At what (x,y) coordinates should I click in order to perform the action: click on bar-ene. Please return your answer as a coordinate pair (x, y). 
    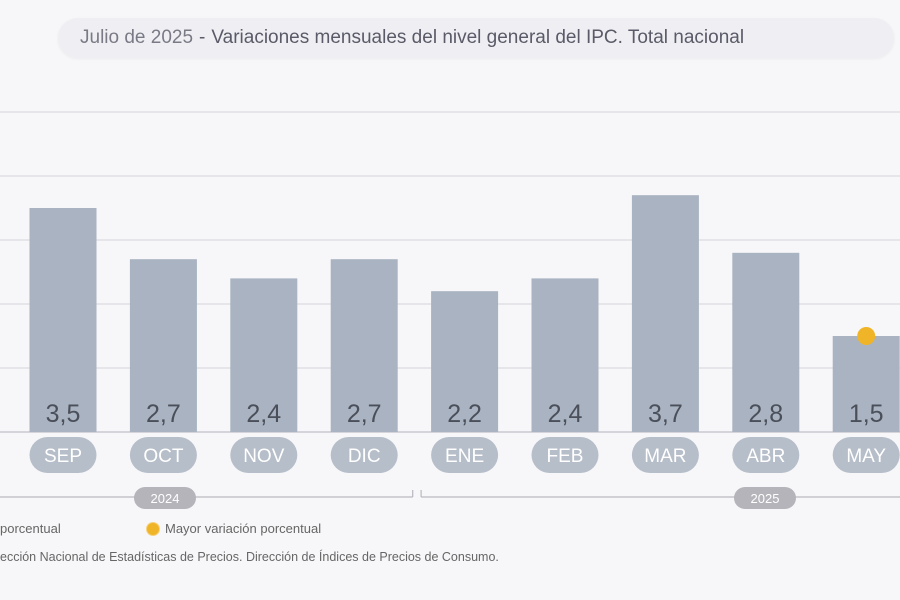
    Looking at the image, I should click on (465, 361).